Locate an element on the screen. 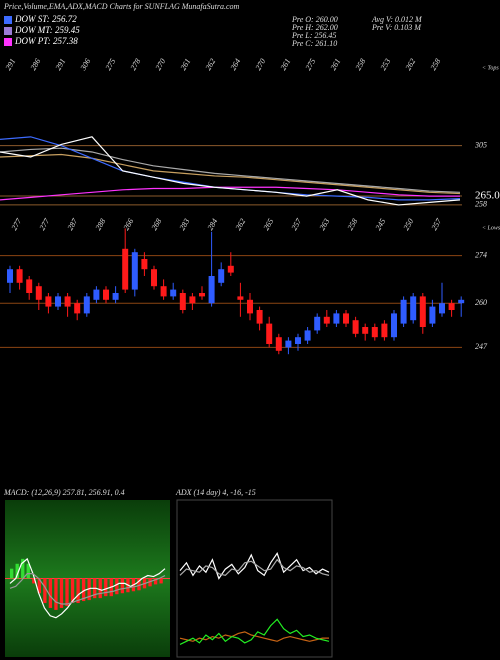 This screenshot has height=660, width=500. low-label: 288 is located at coordinates (101, 224).